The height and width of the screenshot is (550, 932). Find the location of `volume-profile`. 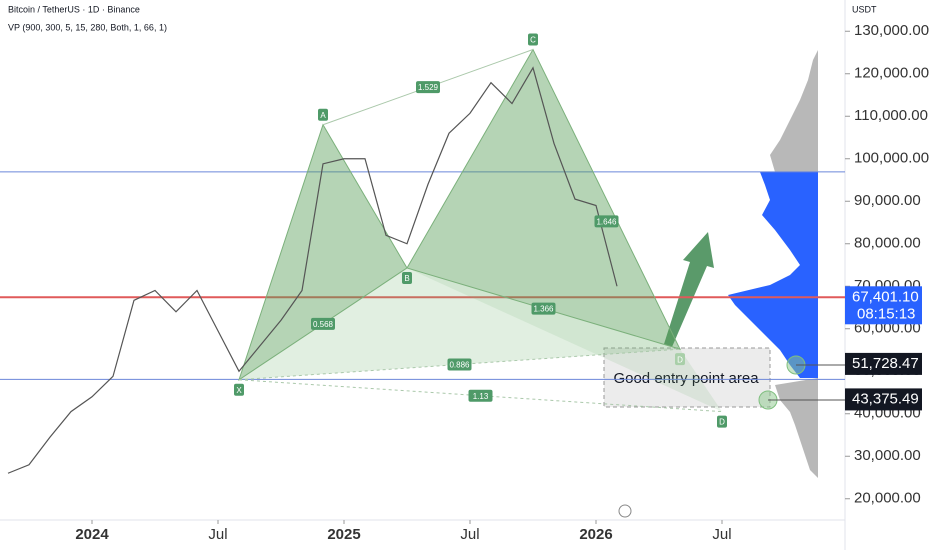

volume-profile is located at coordinates (773, 264).